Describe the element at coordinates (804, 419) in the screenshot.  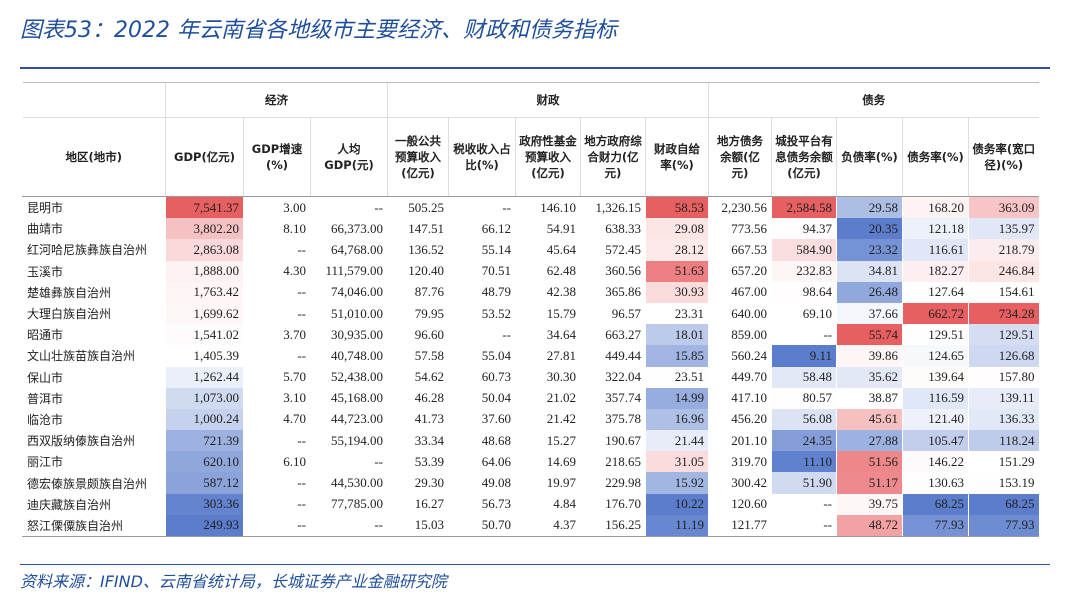
I see `table-cell: 56.08` at that location.